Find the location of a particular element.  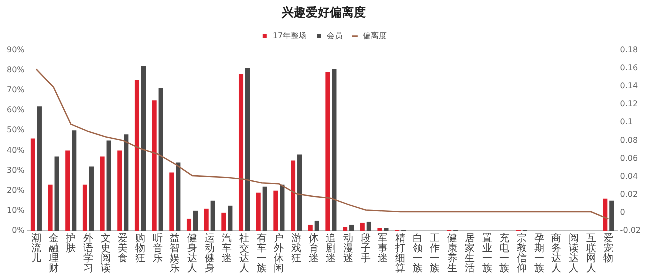

x-tick-label: 潮流儿 is located at coordinates (36, 248).